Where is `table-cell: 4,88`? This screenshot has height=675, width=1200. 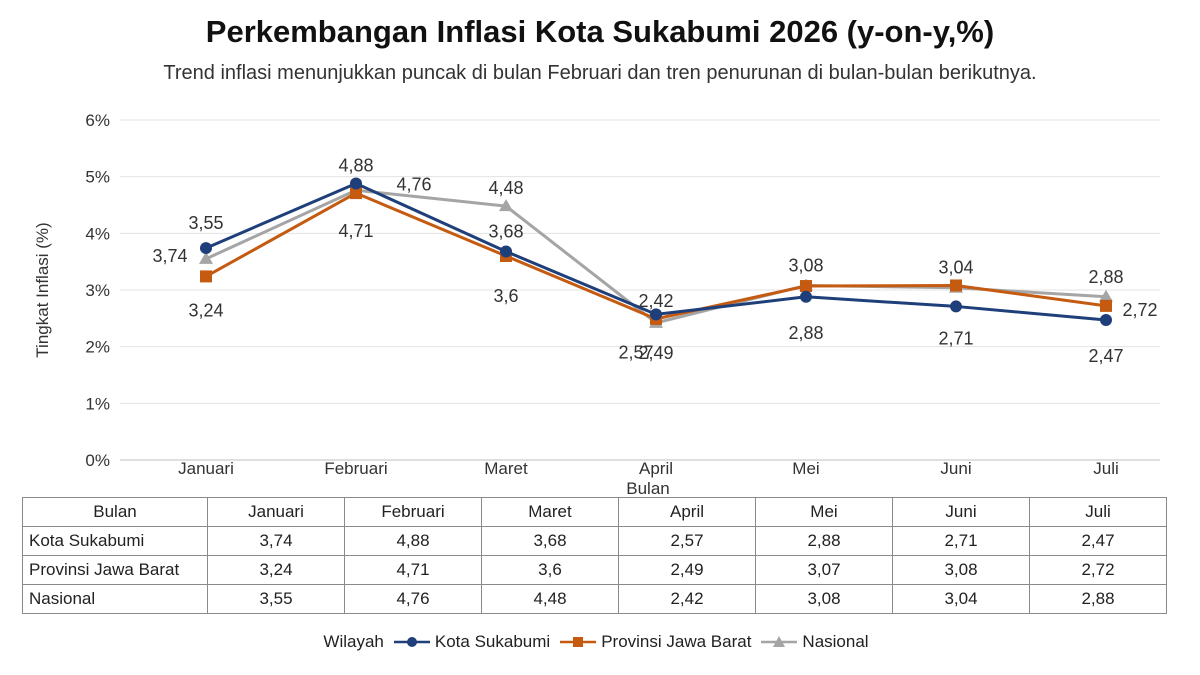 table-cell: 4,88 is located at coordinates (413, 541).